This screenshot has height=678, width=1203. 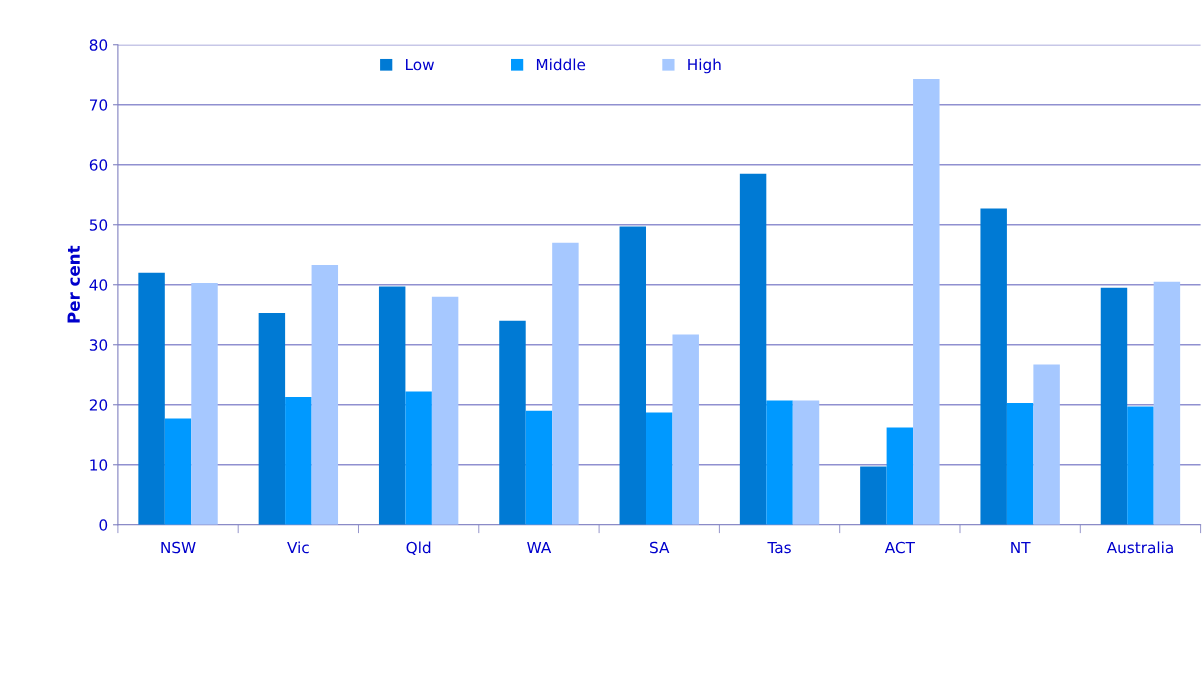 I want to click on y-tick-label: 30, so click(x=98, y=345).